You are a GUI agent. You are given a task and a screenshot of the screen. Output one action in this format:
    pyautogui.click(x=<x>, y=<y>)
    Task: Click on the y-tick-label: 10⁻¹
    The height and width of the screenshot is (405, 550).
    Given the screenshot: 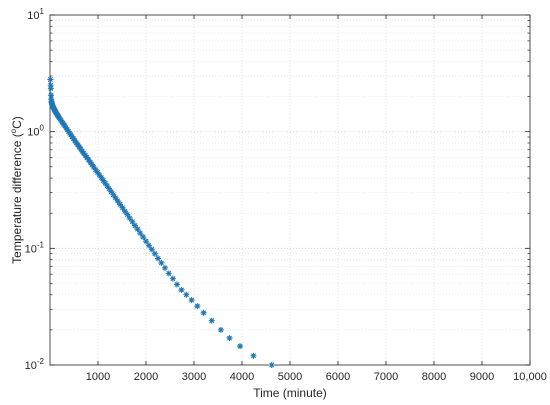 What is the action you would take?
    pyautogui.click(x=35, y=247)
    